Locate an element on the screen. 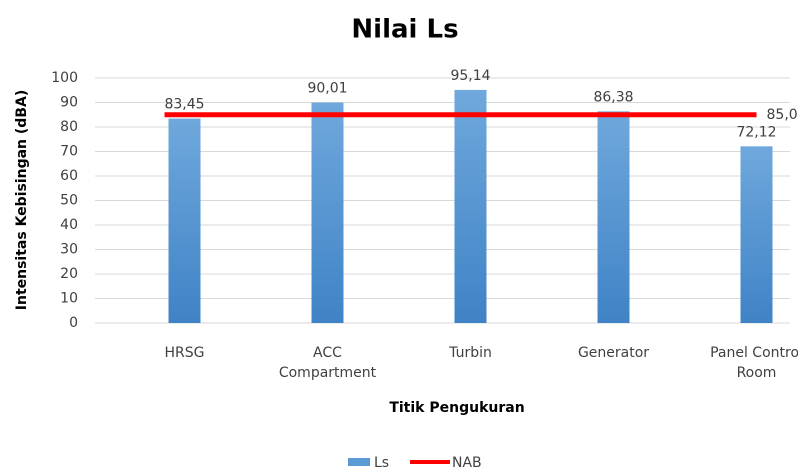  x-axis-label: Titik Pengukuran is located at coordinates (456, 408).